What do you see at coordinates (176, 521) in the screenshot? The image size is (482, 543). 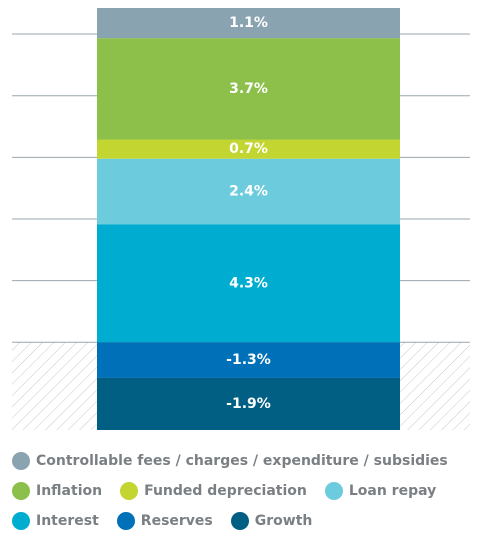 I see `legend-label: Reserves` at bounding box center [176, 521].